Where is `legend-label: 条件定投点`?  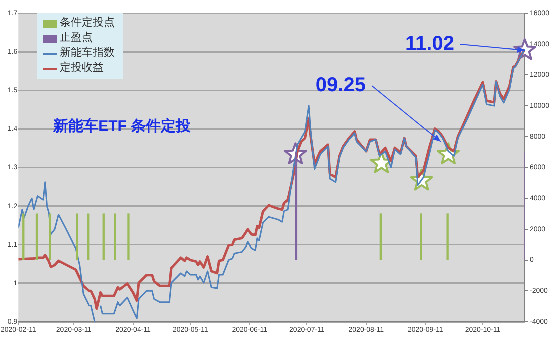
legend-label: 条件定投点 is located at coordinates (87, 23).